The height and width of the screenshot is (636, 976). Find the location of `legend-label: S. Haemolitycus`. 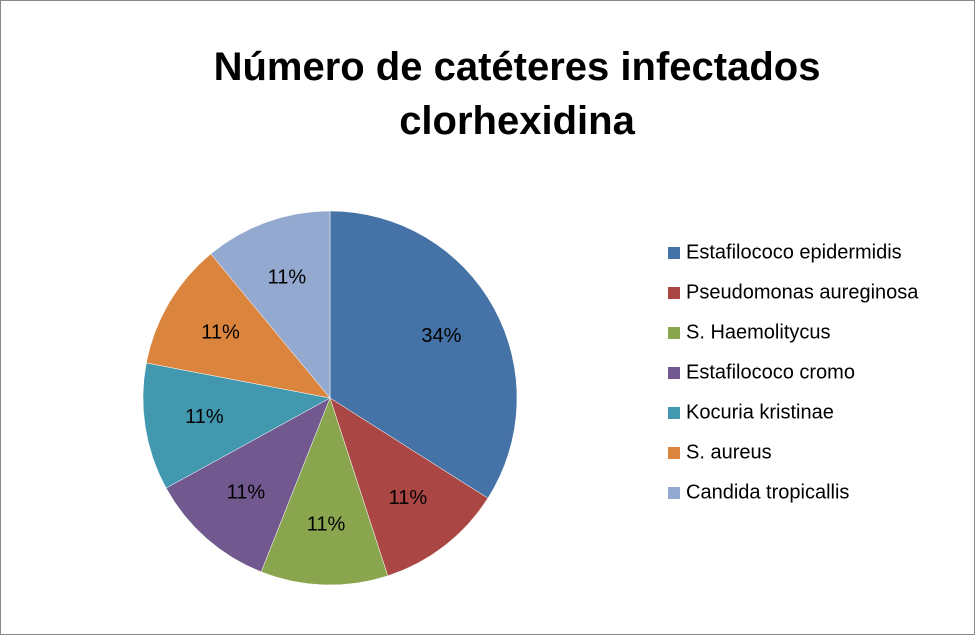

legend-label: S. Haemolitycus is located at coordinates (758, 332).